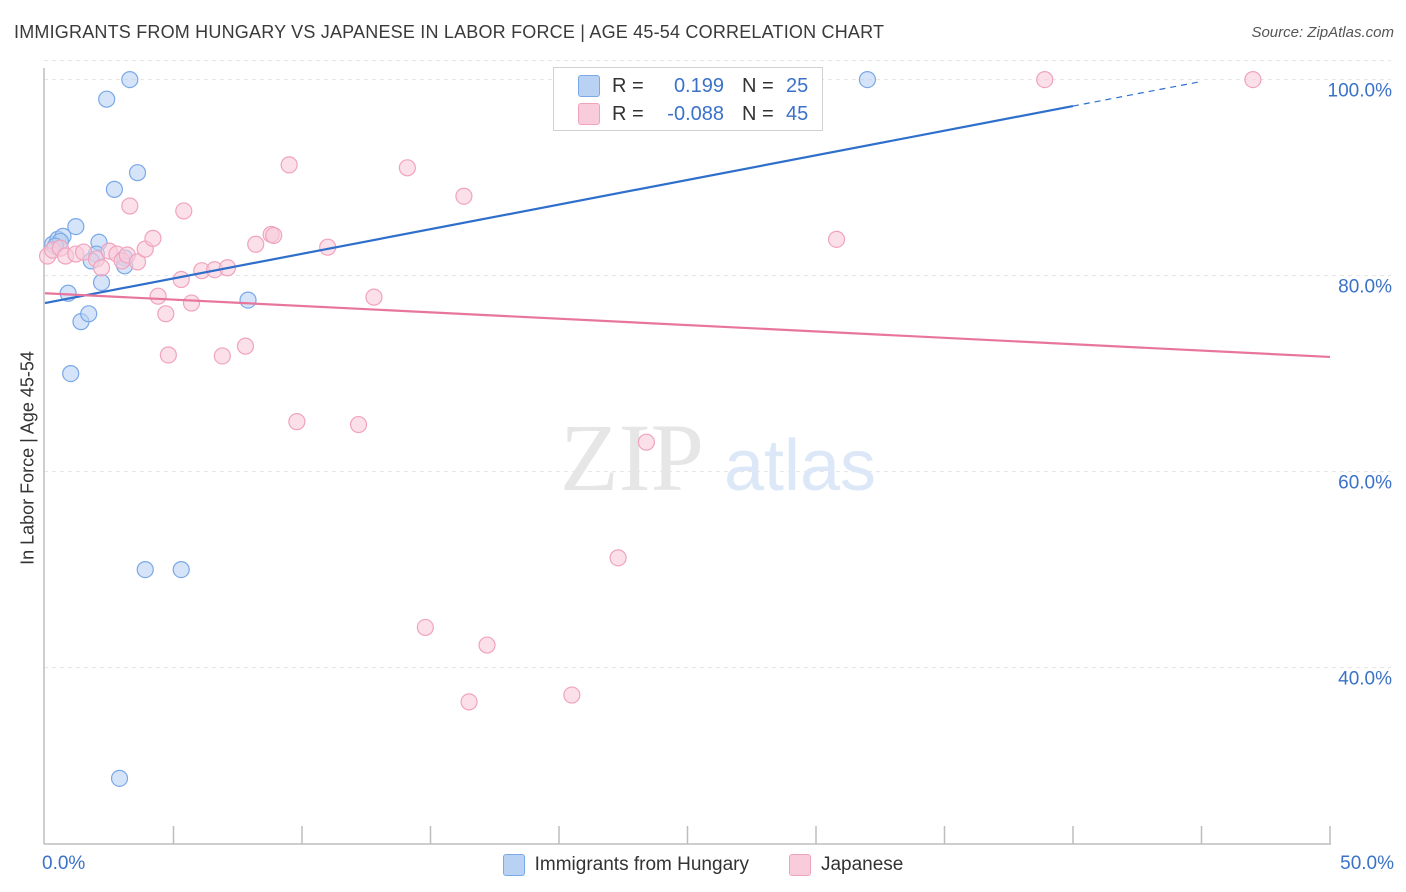 The width and height of the screenshot is (1406, 892). Describe the element at coordinates (688, 99) in the screenshot. I see `stats-legend: R = 0.199 N = 25 R = -0.088 N = 45` at that location.